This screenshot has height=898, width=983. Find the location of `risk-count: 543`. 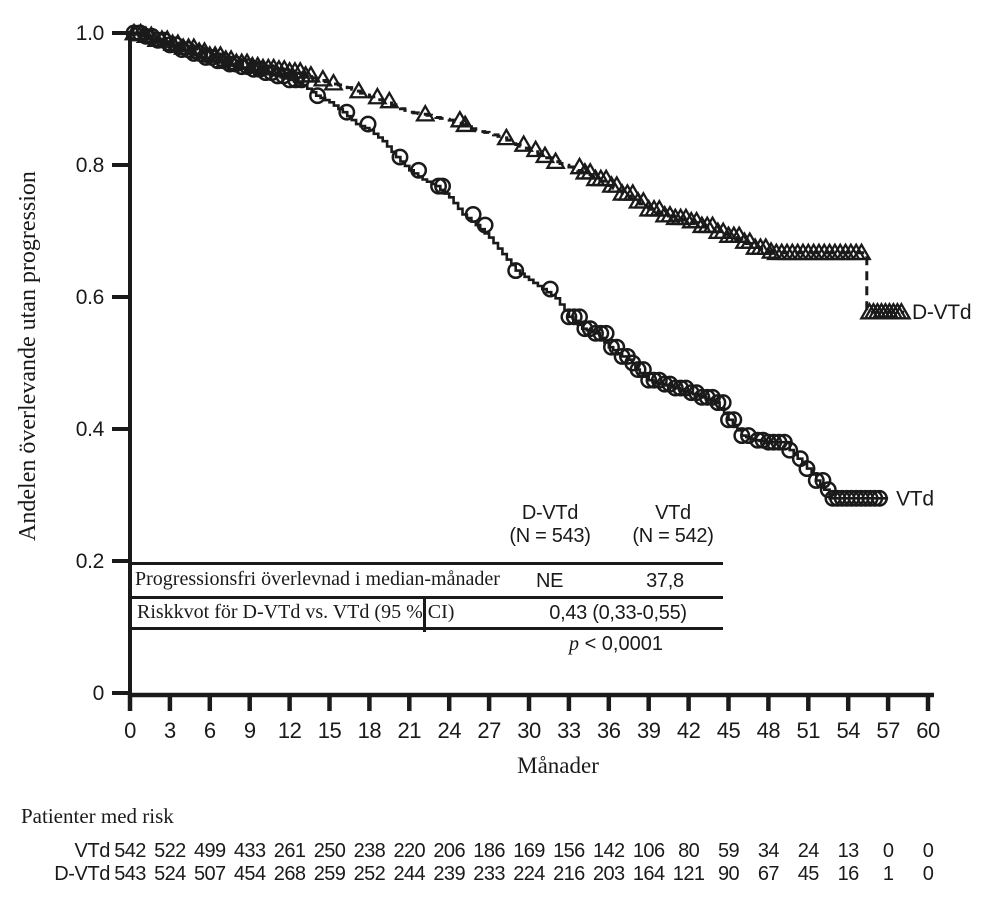

risk-count: 543 is located at coordinates (130, 874).